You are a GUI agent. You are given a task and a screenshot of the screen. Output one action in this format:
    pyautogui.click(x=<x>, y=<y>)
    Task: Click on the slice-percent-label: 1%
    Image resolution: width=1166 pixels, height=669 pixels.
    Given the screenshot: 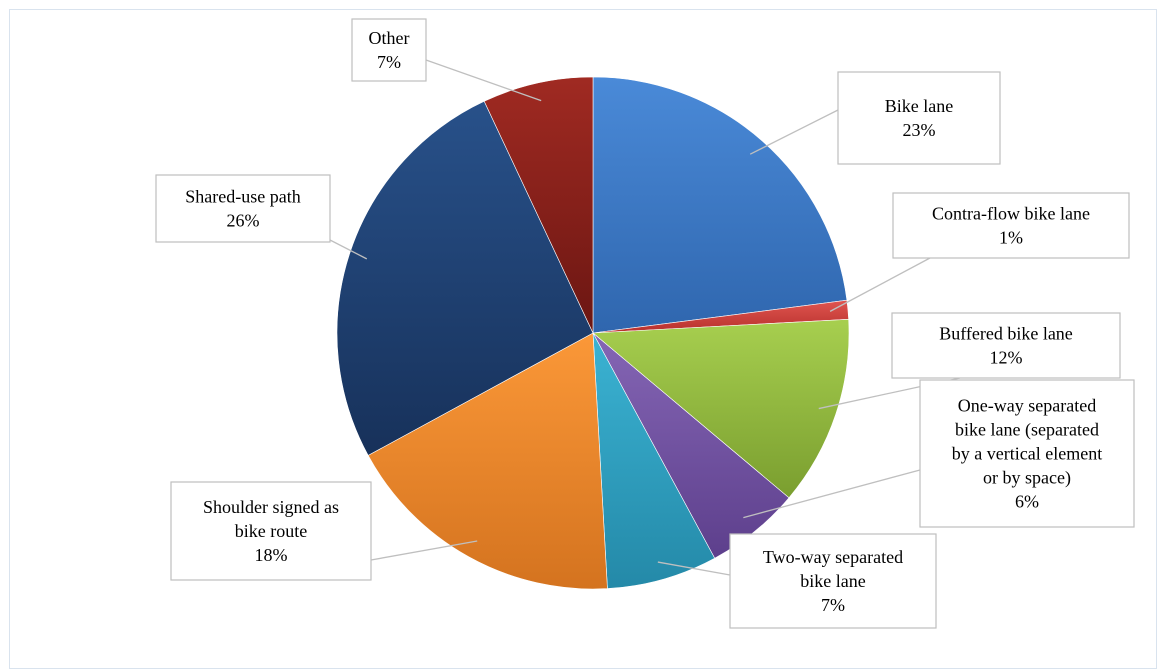 What is the action you would take?
    pyautogui.click(x=1011, y=238)
    